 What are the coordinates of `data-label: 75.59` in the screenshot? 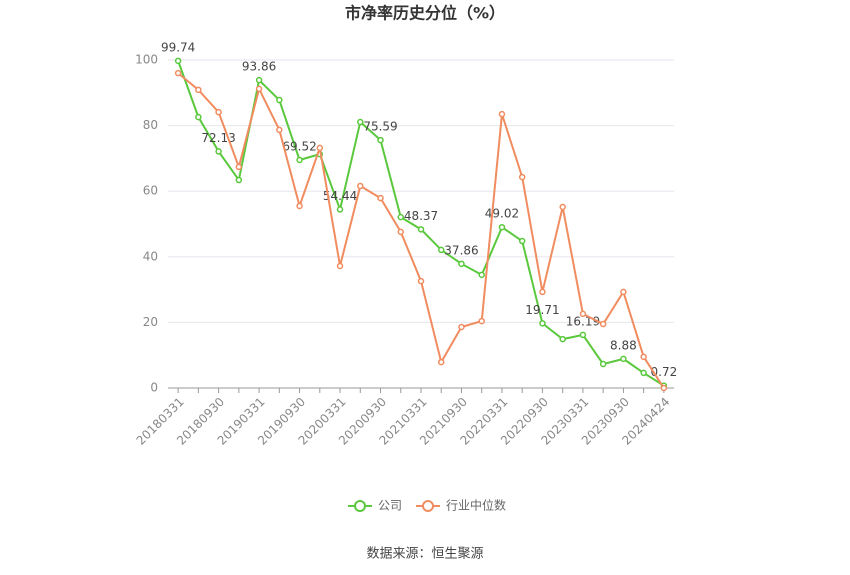 It's located at (380, 127).